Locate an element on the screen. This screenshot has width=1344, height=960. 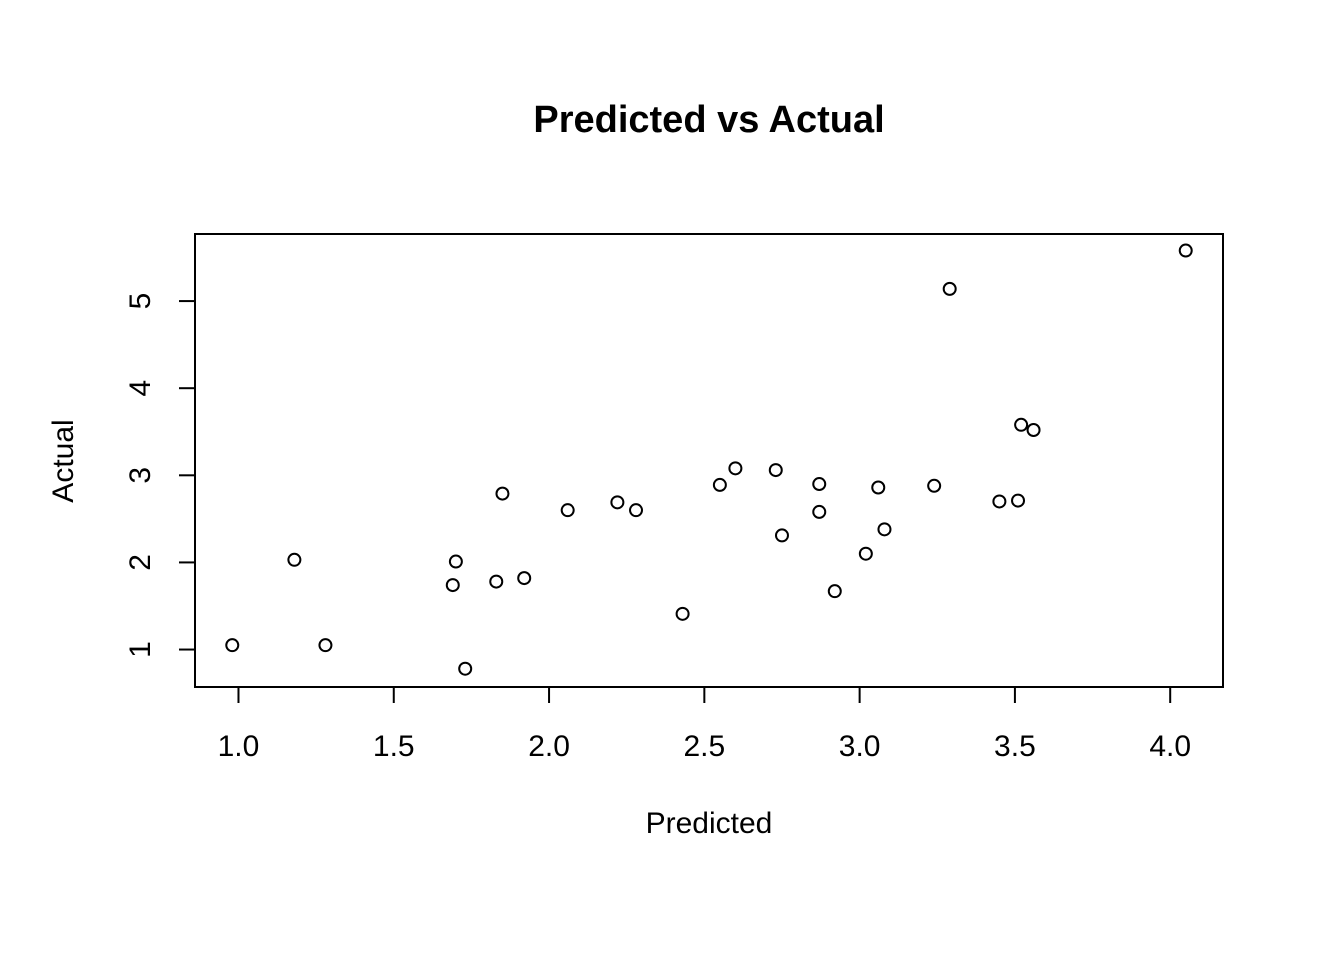
chart-title: Predicted vs Actual is located at coordinates (708, 120).